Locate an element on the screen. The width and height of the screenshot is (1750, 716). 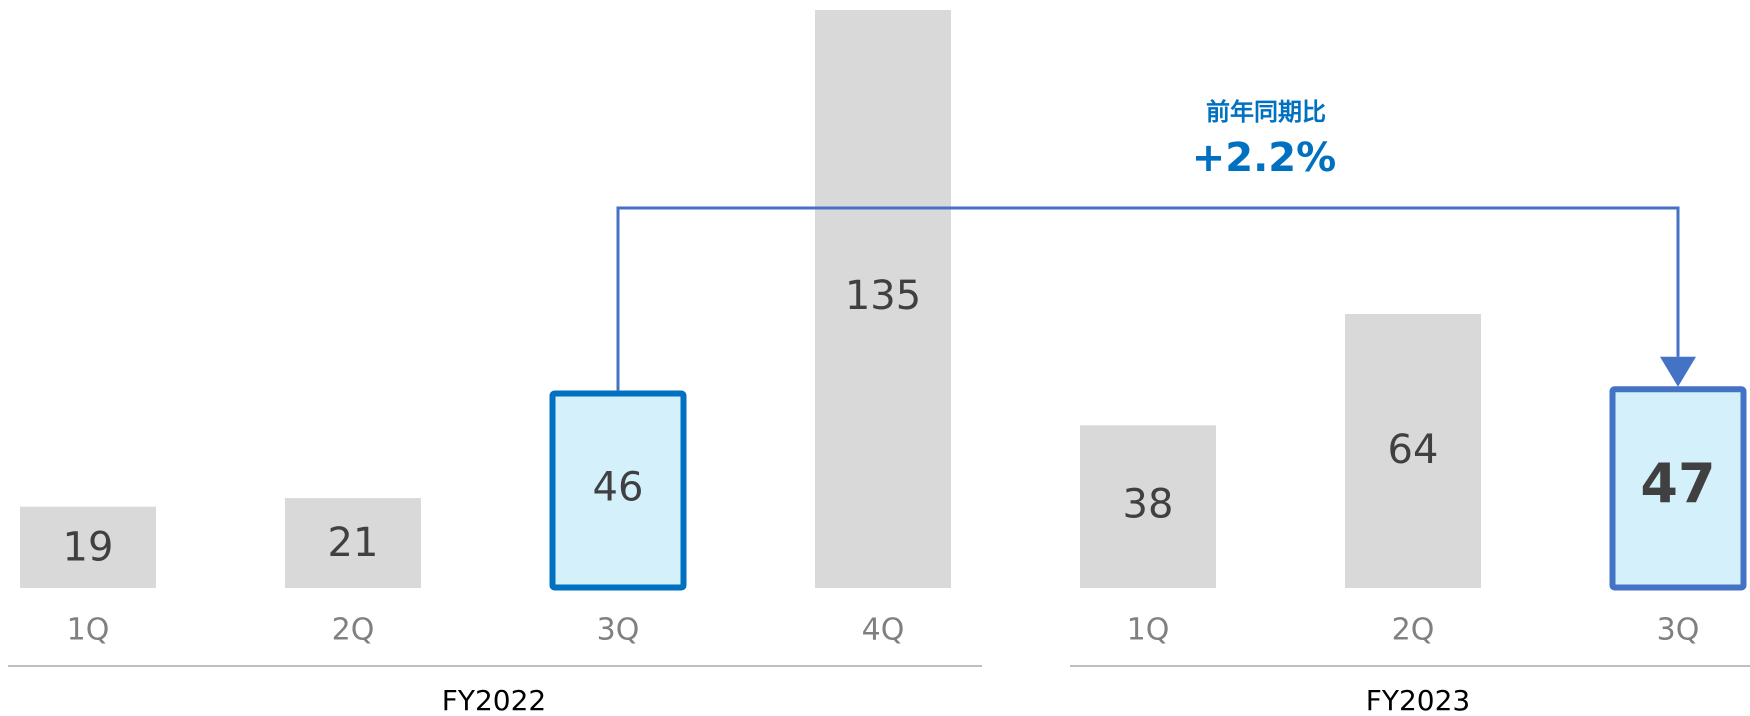
bar-fy2022-2q is located at coordinates (353, 543).